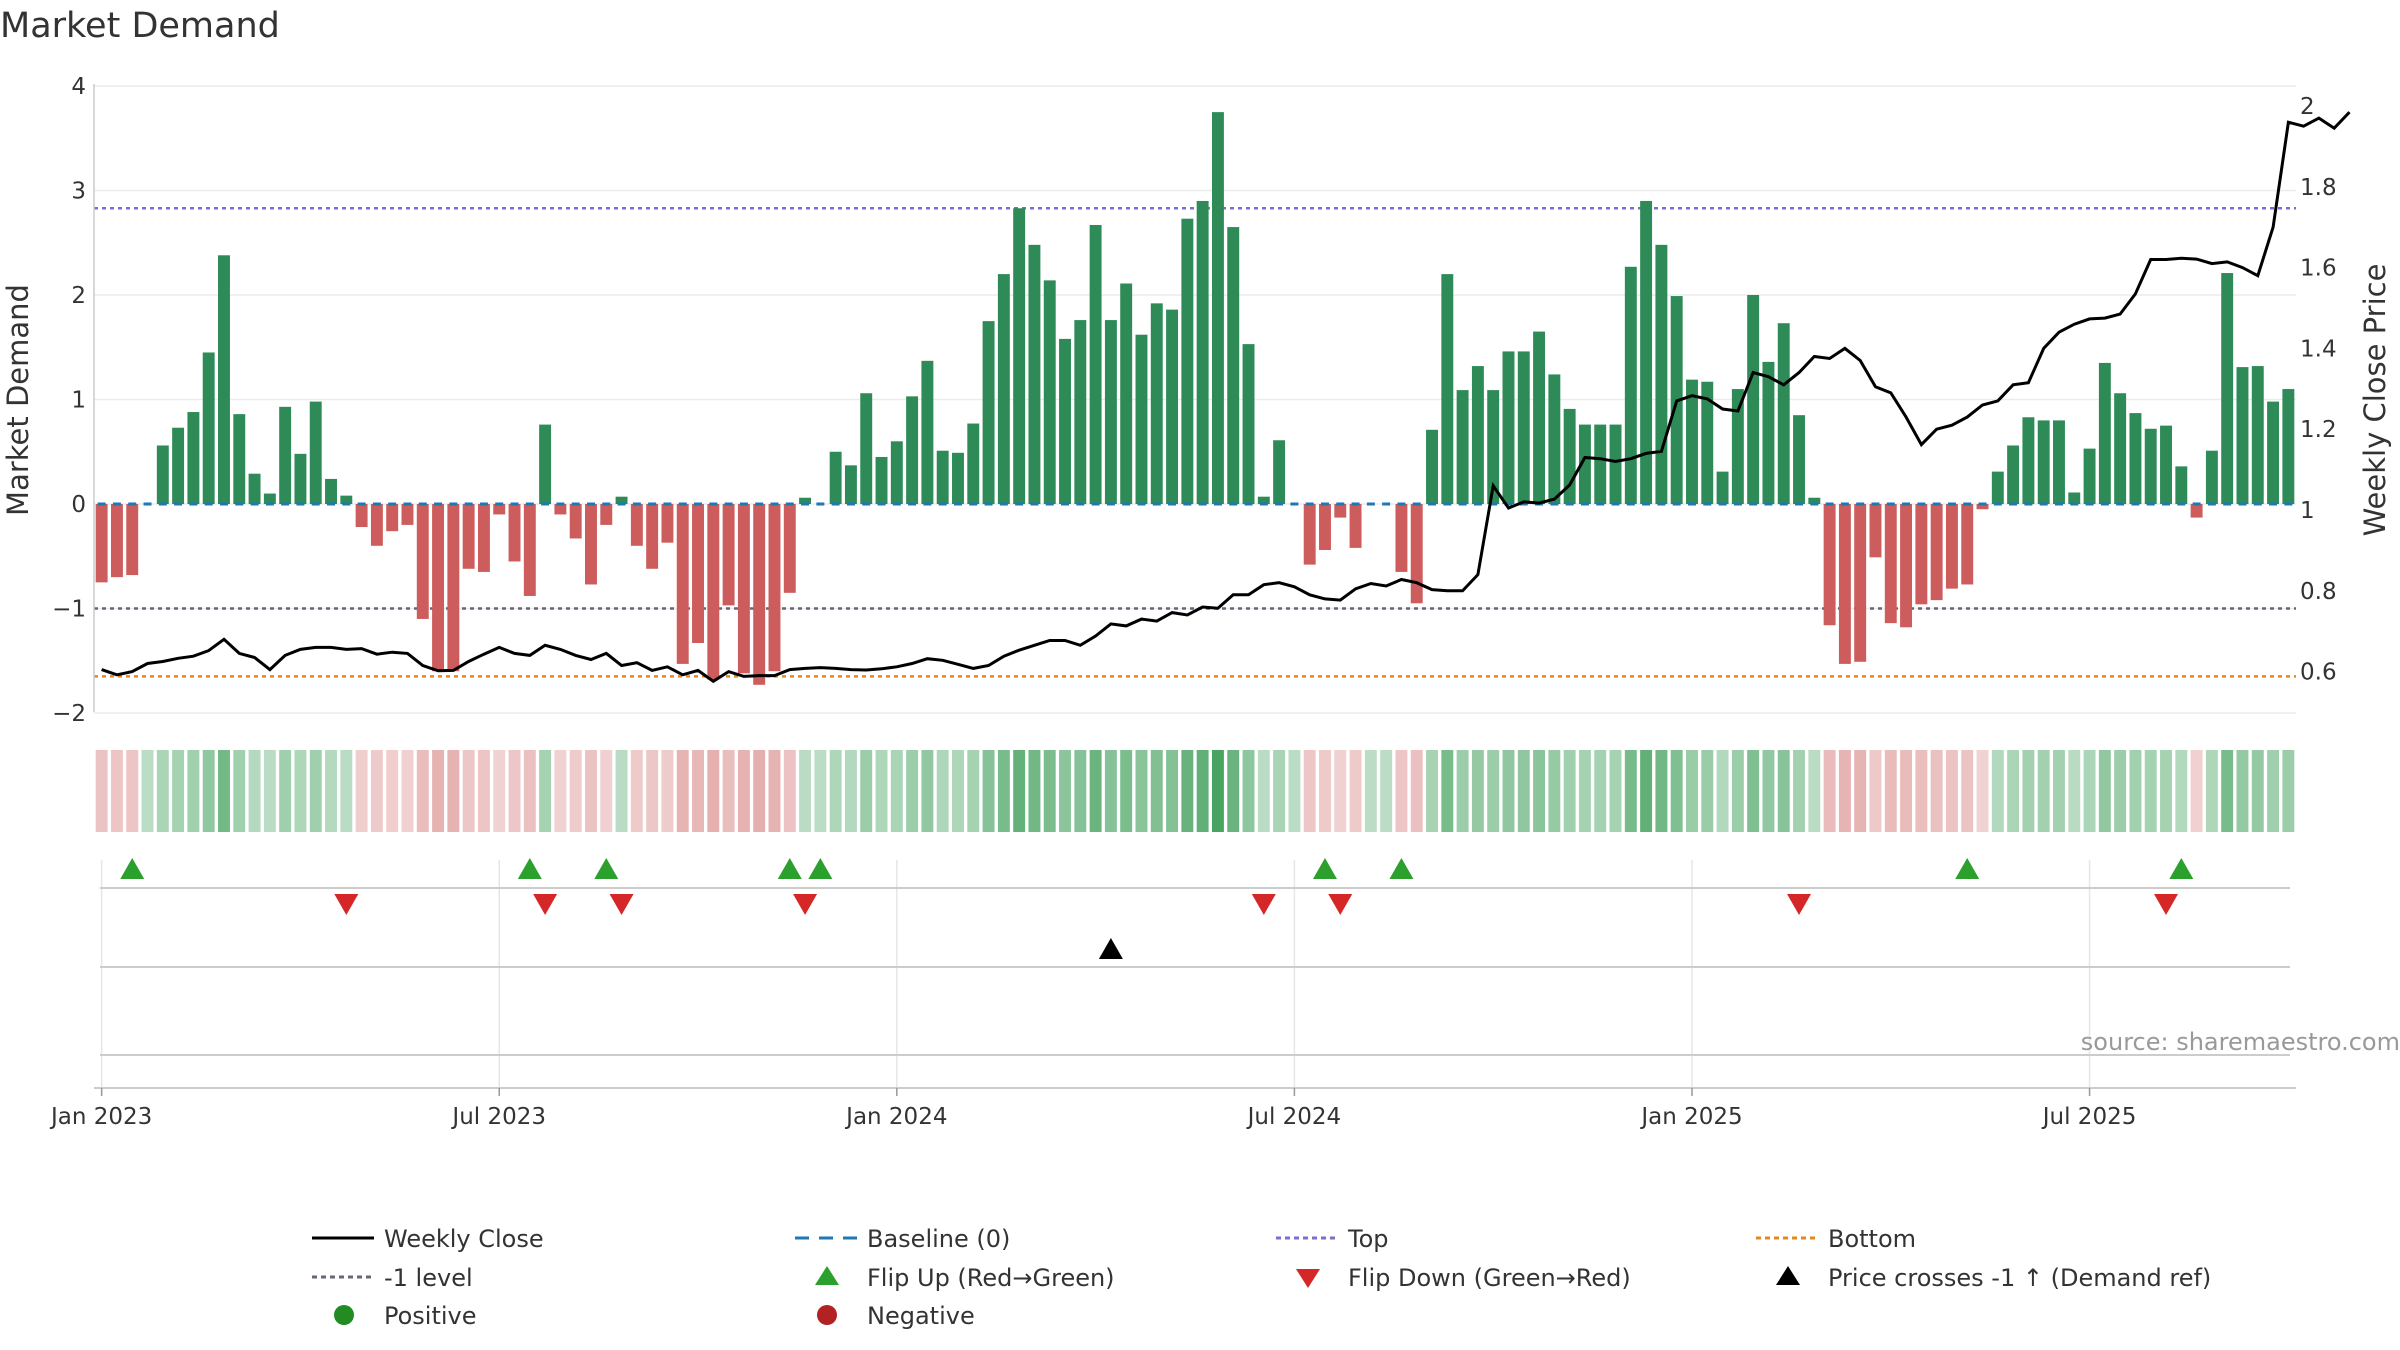 This screenshot has height=1350, width=2400. I want to click on y2-tick-label: 1.2, so click(2318, 430).